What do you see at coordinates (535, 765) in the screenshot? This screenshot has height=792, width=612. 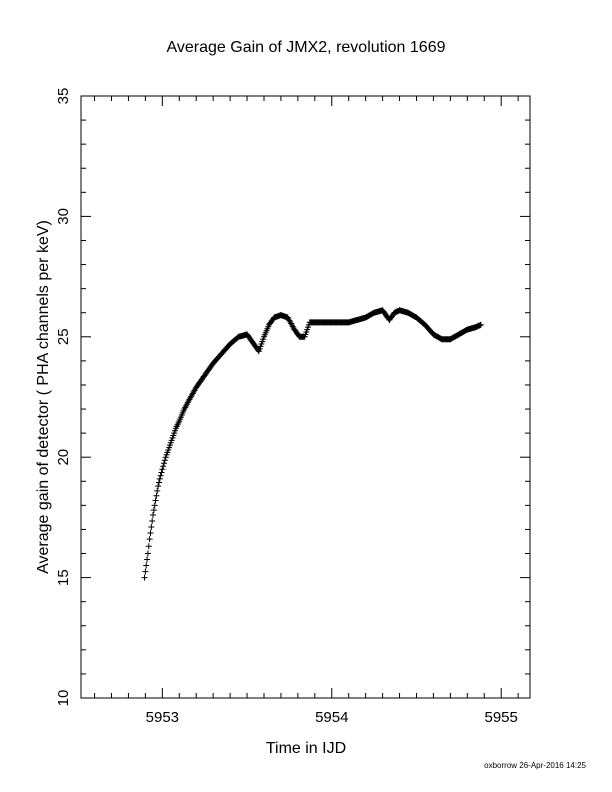 I see `footer-stamp: oxborrow 26-Apr-2016 14:25` at bounding box center [535, 765].